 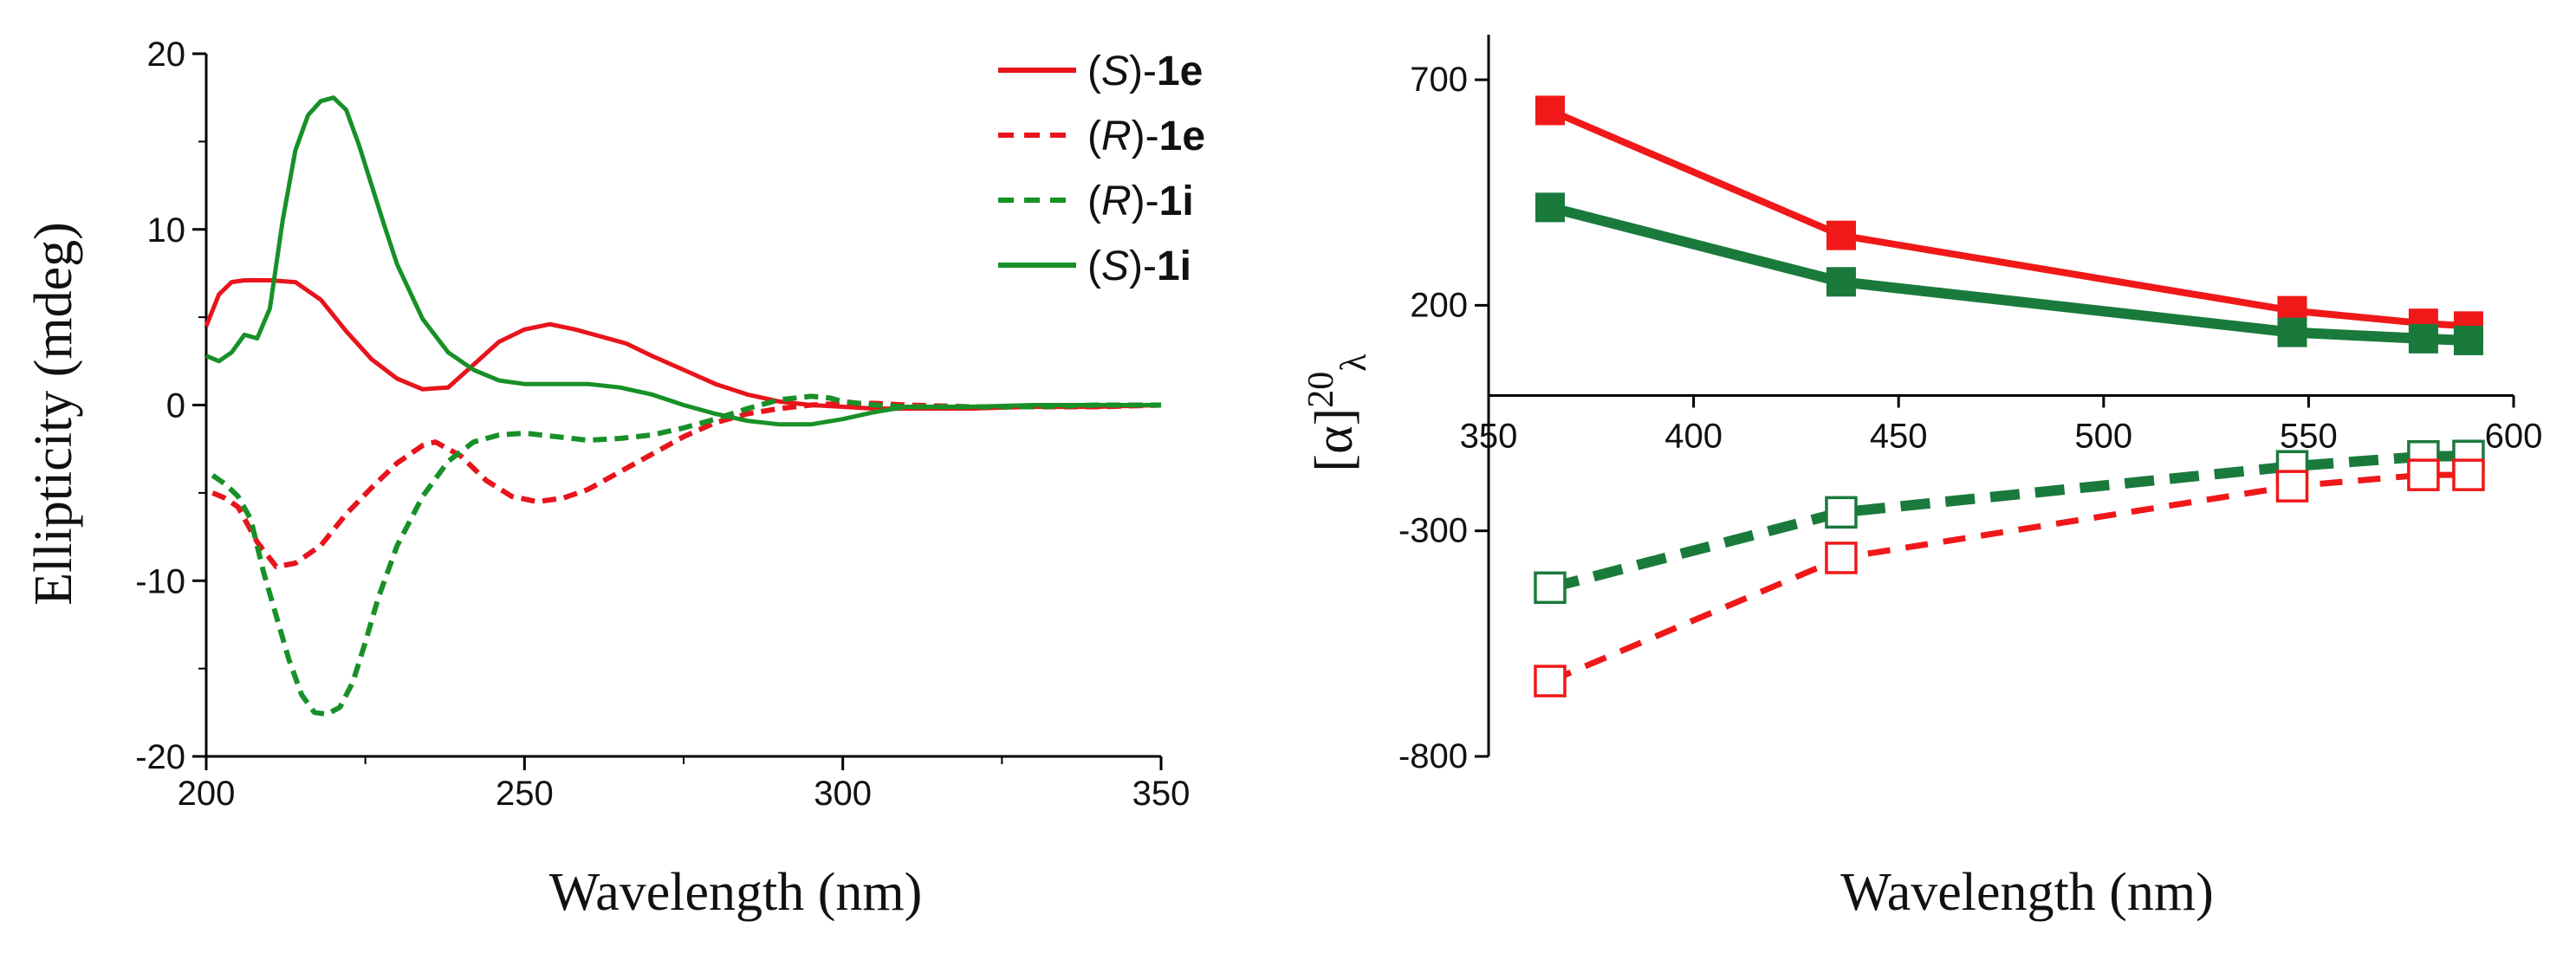 I want to click on y-tick-label: 10, so click(x=166, y=230).